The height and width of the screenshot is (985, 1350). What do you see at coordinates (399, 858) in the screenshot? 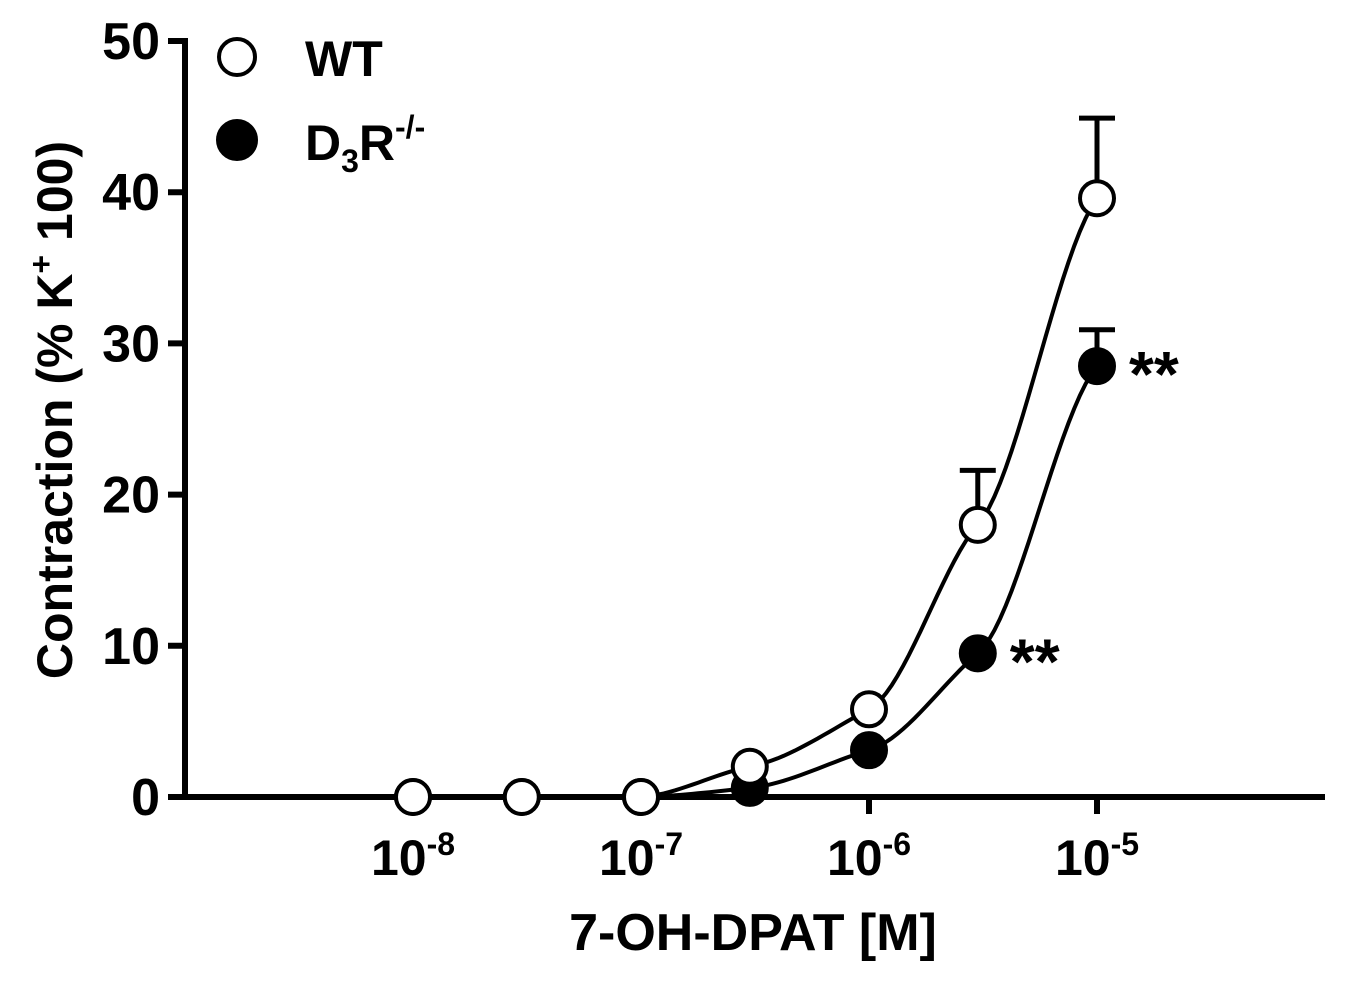
I see `x-tick-label-base-0: 10` at bounding box center [399, 858].